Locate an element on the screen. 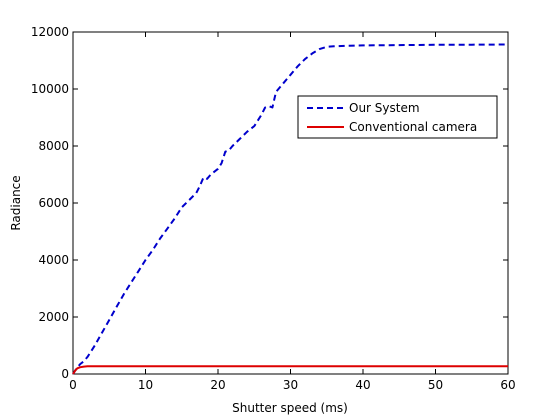 The image size is (560, 420). y-tick-label: 0 is located at coordinates (65, 374).